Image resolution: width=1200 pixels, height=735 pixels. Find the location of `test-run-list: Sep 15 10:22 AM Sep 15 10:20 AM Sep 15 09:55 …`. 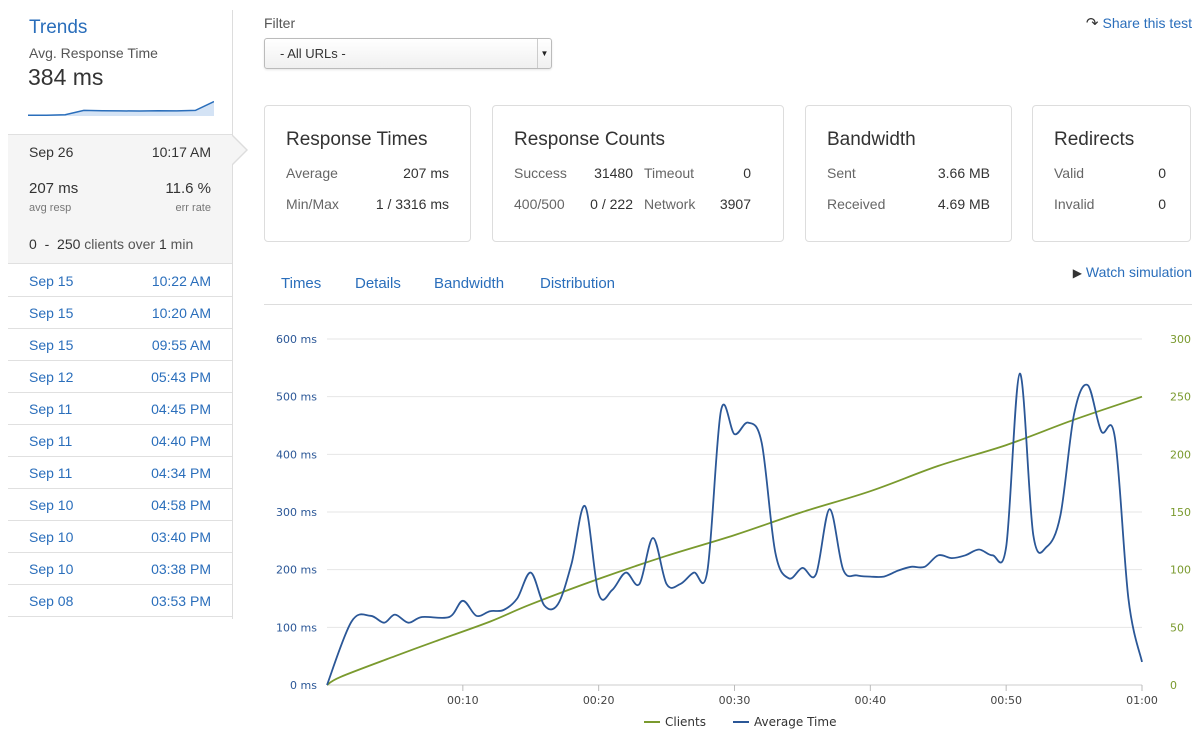

test-run-list: Sep 15 10:22 AM Sep 15 10:20 AM Sep 15 09:55 … is located at coordinates (120, 441).